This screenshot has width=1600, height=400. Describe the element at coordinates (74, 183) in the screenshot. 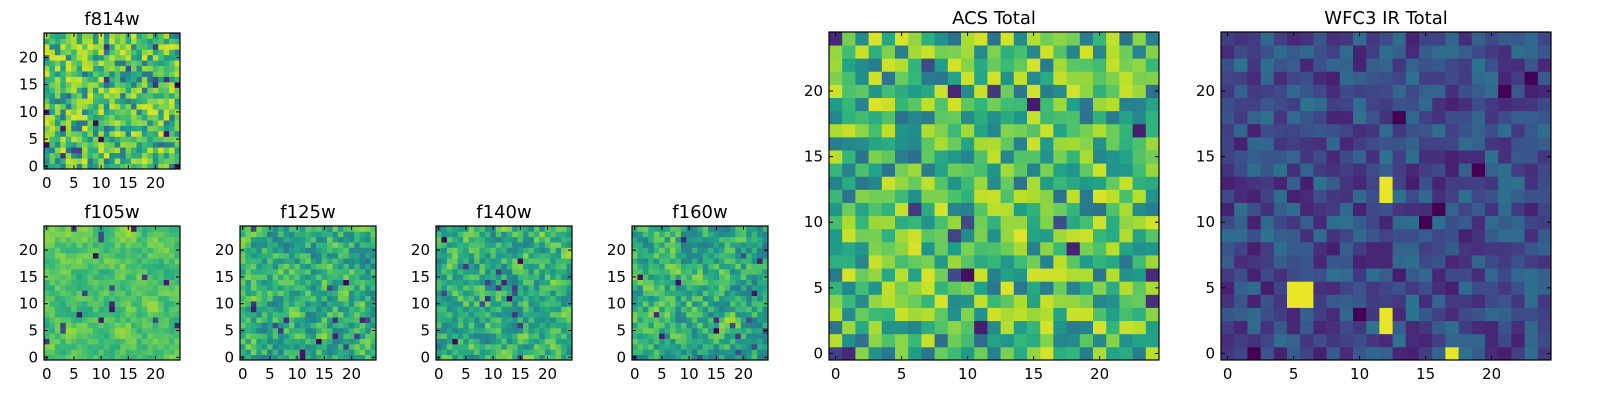

I see `x-tick-label: 5` at that location.